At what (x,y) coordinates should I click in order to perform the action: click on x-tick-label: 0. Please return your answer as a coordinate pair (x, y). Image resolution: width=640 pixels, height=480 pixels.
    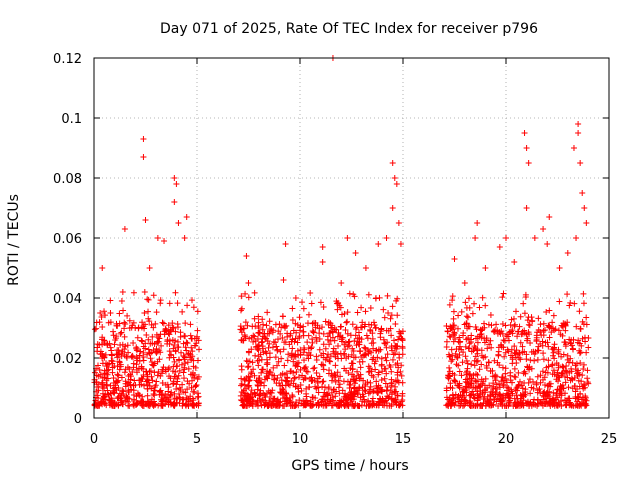
    Looking at the image, I should click on (94, 439).